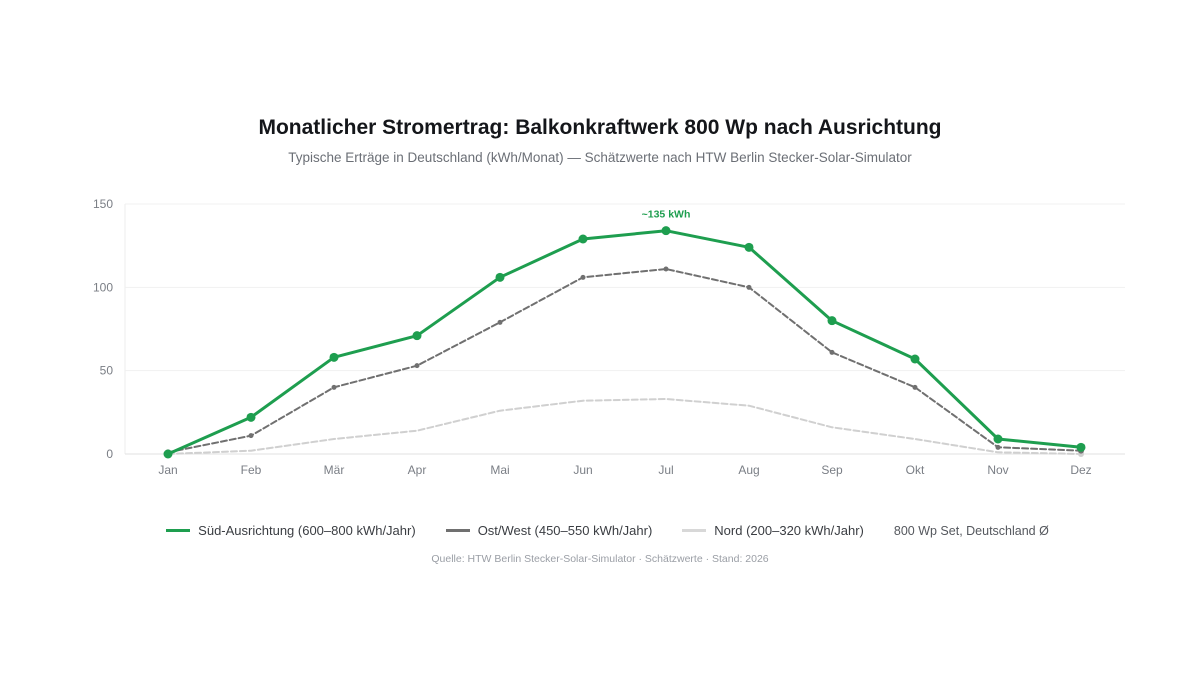 This screenshot has height=675, width=1200. What do you see at coordinates (167, 470) in the screenshot?
I see `x-tick-label: Jan` at bounding box center [167, 470].